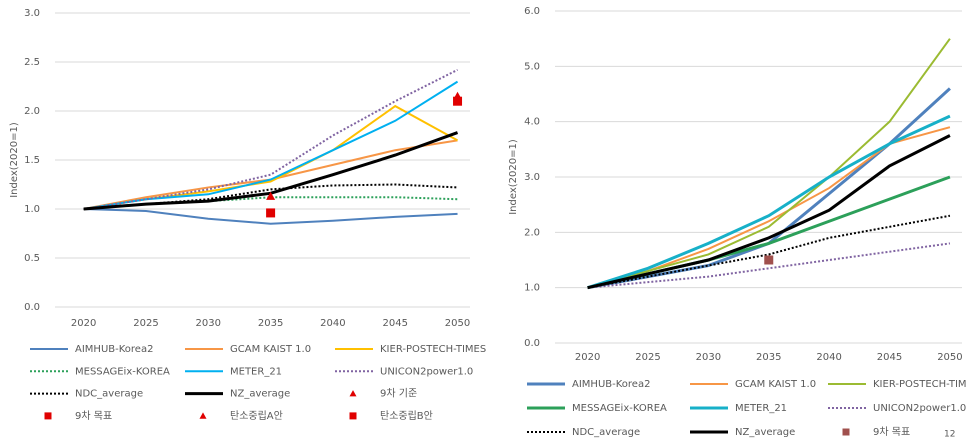 The width and height of the screenshot is (967, 443). Describe the element at coordinates (32, 160) in the screenshot. I see `y-tick-label: 1.5` at that location.